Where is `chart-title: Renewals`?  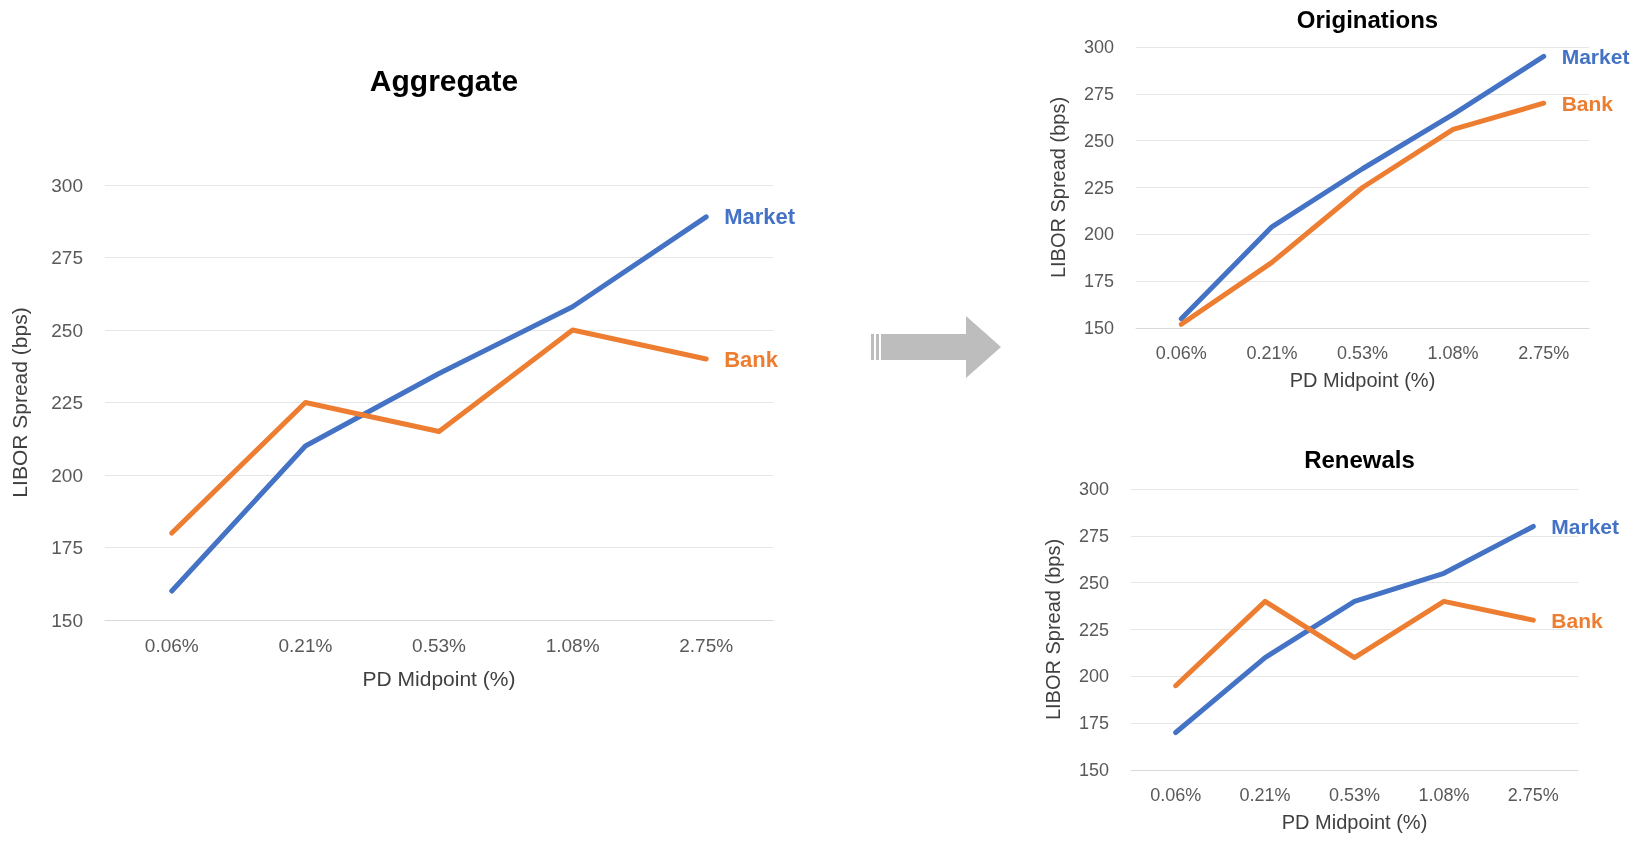 chart-title: Renewals is located at coordinates (1359, 459).